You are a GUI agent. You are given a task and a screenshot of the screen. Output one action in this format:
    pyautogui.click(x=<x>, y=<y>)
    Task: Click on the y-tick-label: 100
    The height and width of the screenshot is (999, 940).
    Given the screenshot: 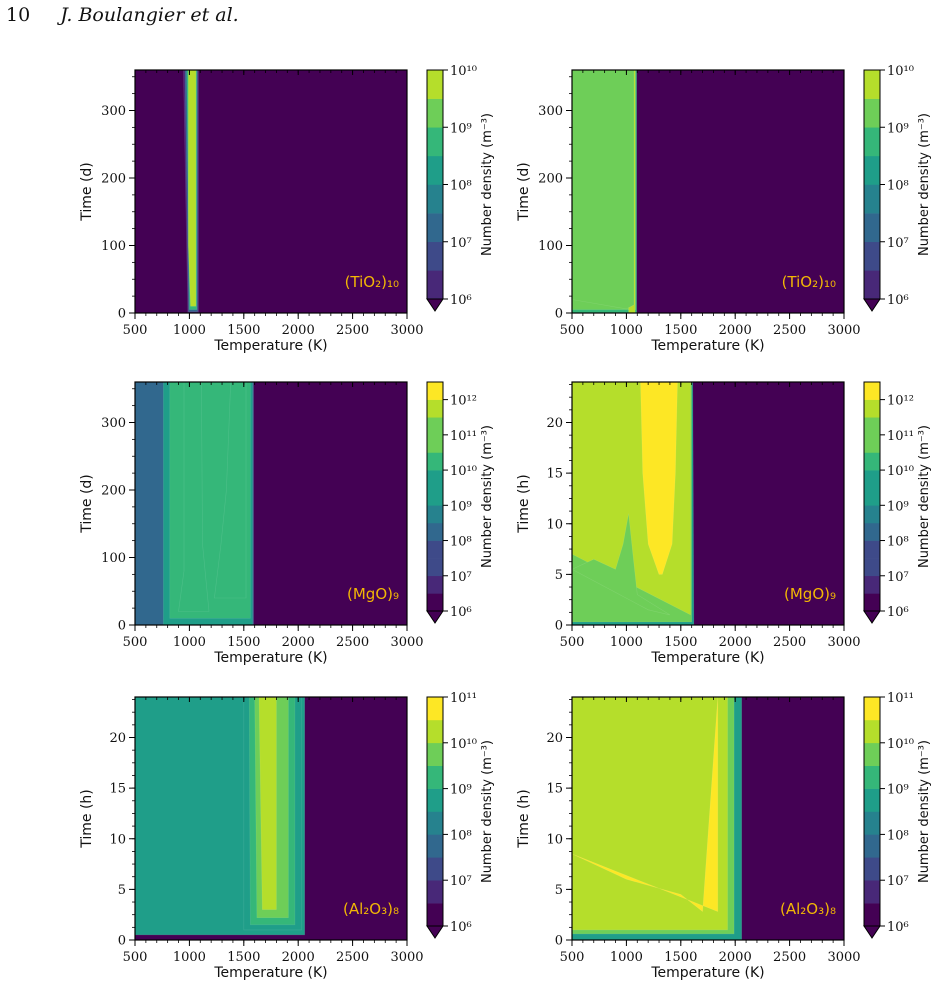 What is the action you would take?
    pyautogui.click(x=113, y=558)
    